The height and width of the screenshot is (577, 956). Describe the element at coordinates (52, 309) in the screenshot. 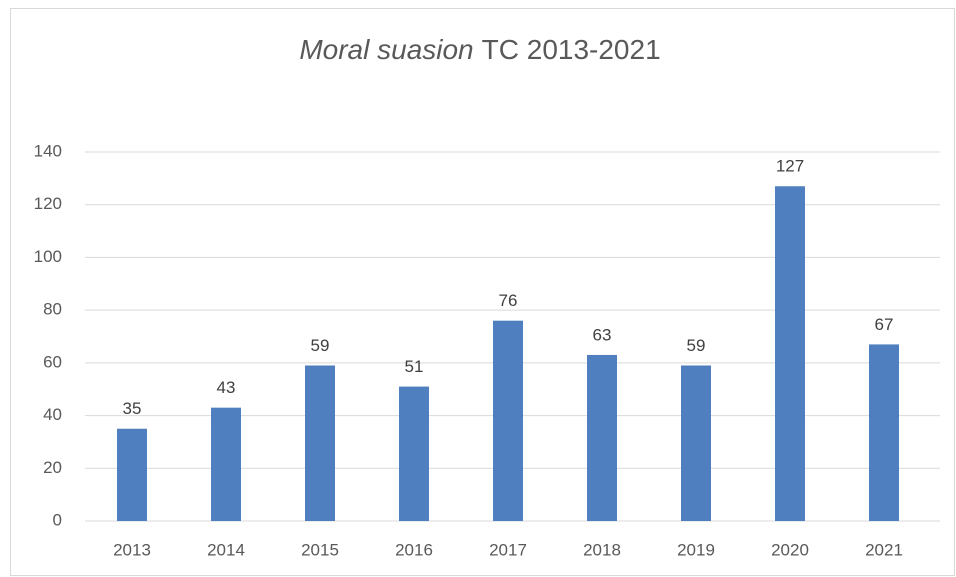

I see `y-tick-label: 80` at that location.